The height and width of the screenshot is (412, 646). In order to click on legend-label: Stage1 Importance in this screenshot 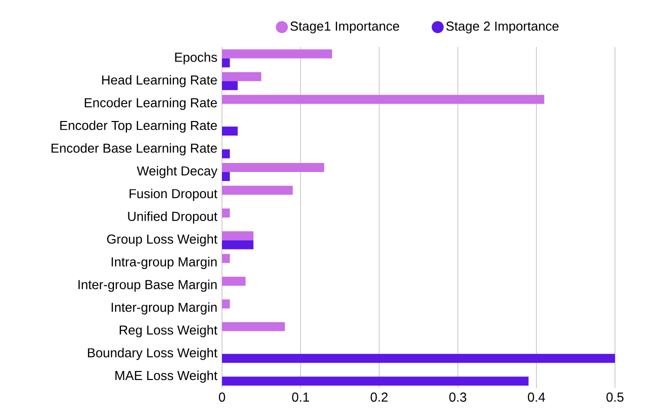, I will do `click(345, 28)`.